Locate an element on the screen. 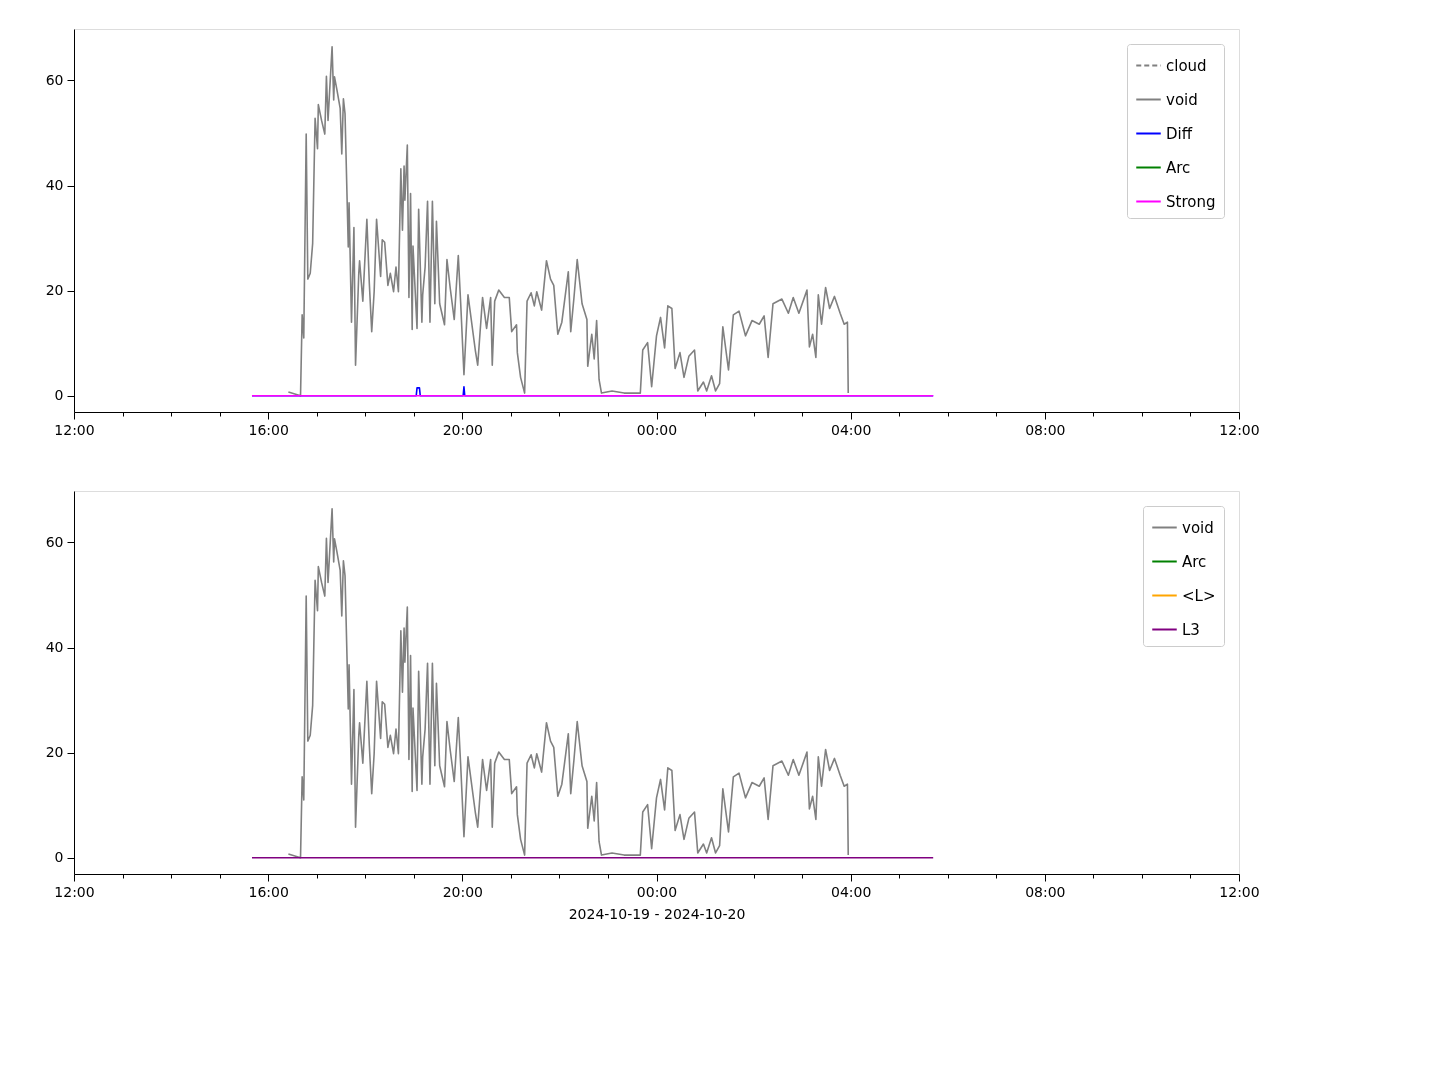  legend-label: cloud is located at coordinates (1186, 65).